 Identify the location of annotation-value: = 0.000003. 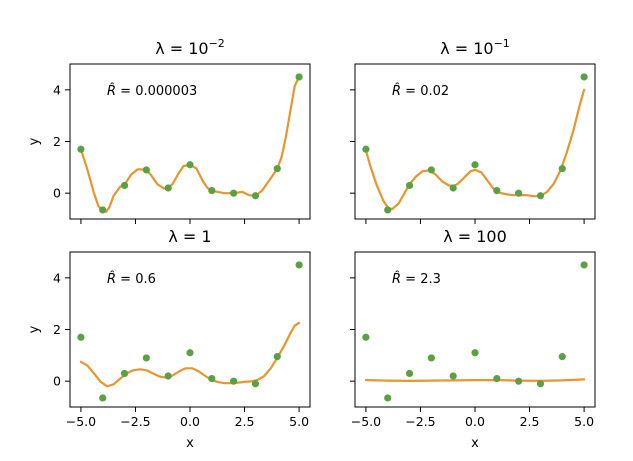
(156, 91).